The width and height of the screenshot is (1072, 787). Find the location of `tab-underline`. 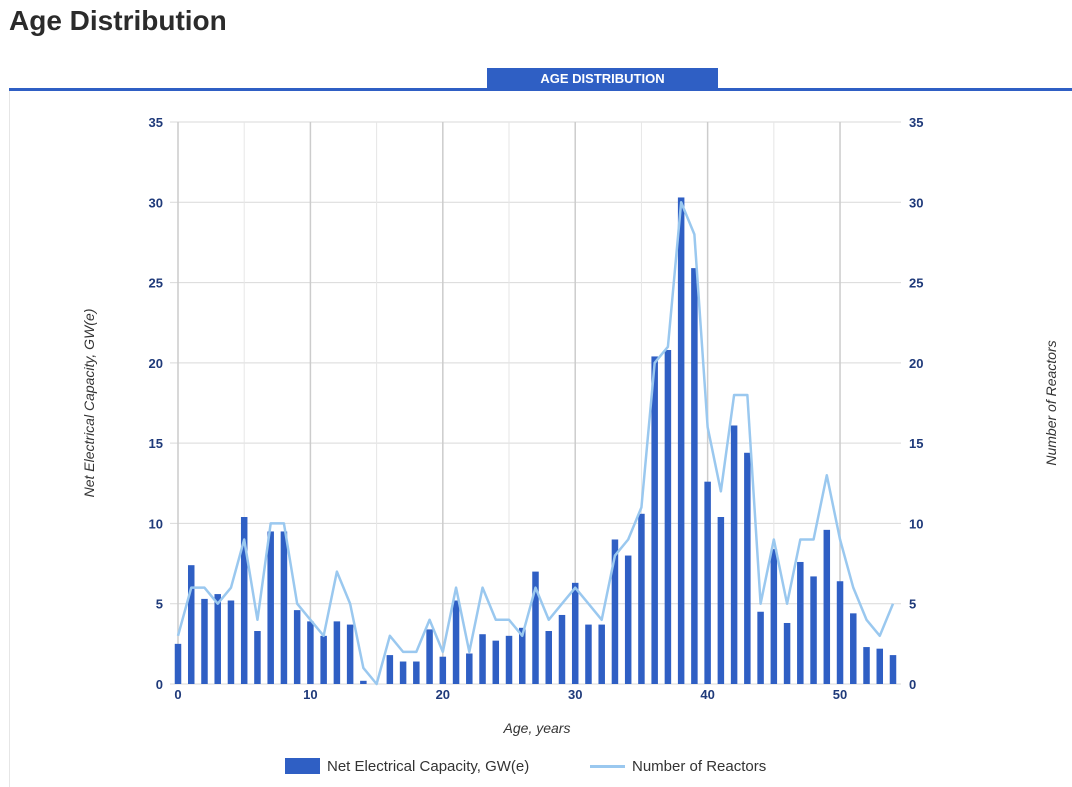

tab-underline is located at coordinates (540, 89).